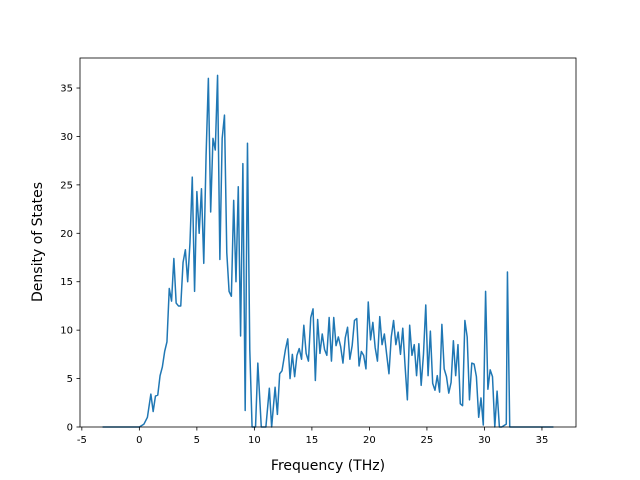 The width and height of the screenshot is (640, 480). Describe the element at coordinates (484, 440) in the screenshot. I see `x-tick-label: 30` at that location.